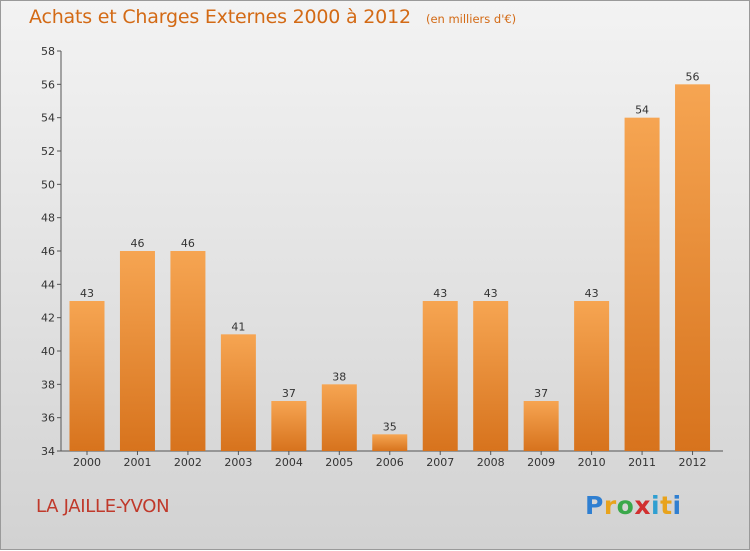 This screenshot has width=750, height=551. What do you see at coordinates (48, 84) in the screenshot?
I see `y-tick-label: 56` at bounding box center [48, 84].